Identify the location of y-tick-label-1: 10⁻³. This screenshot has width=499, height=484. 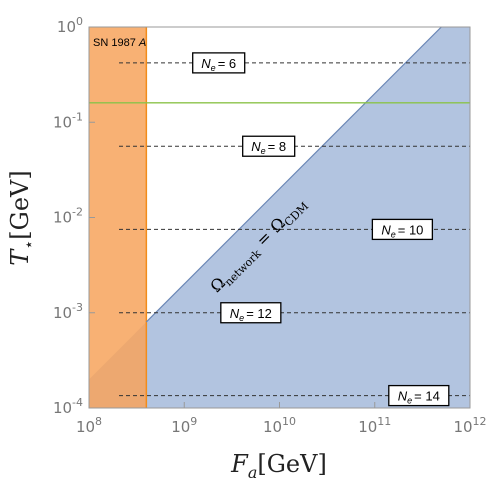
(68, 311).